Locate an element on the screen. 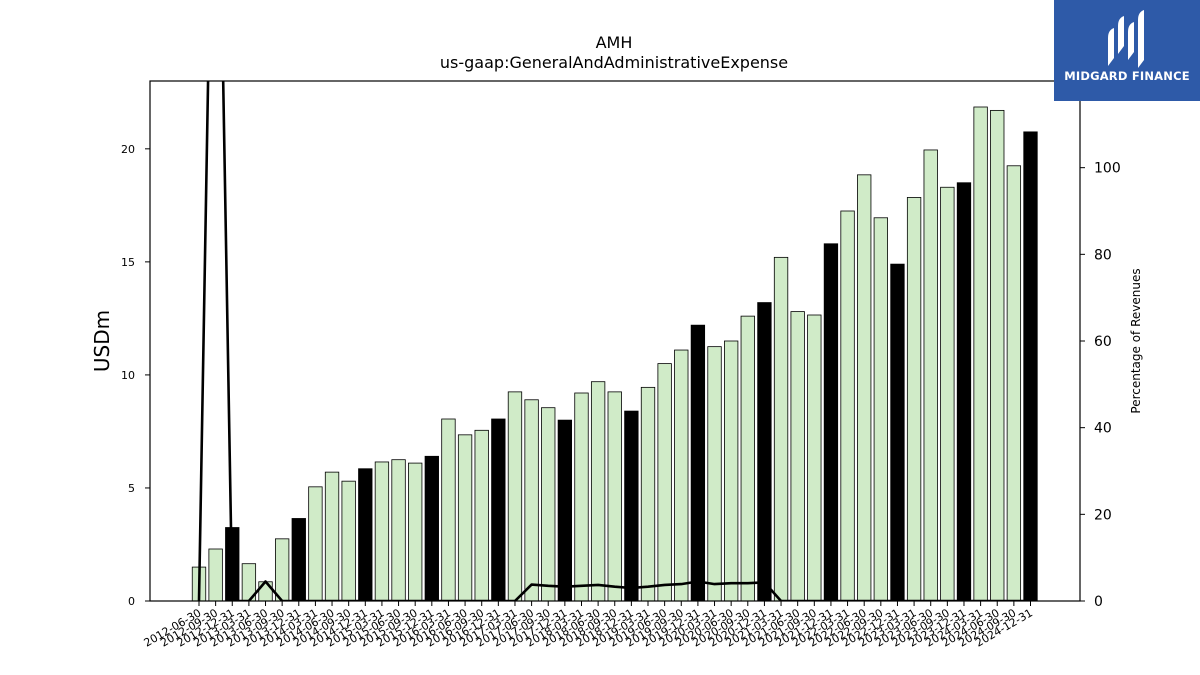 This screenshot has width=1200, height=675. y2-tick-label: 20 is located at coordinates (1103, 515).